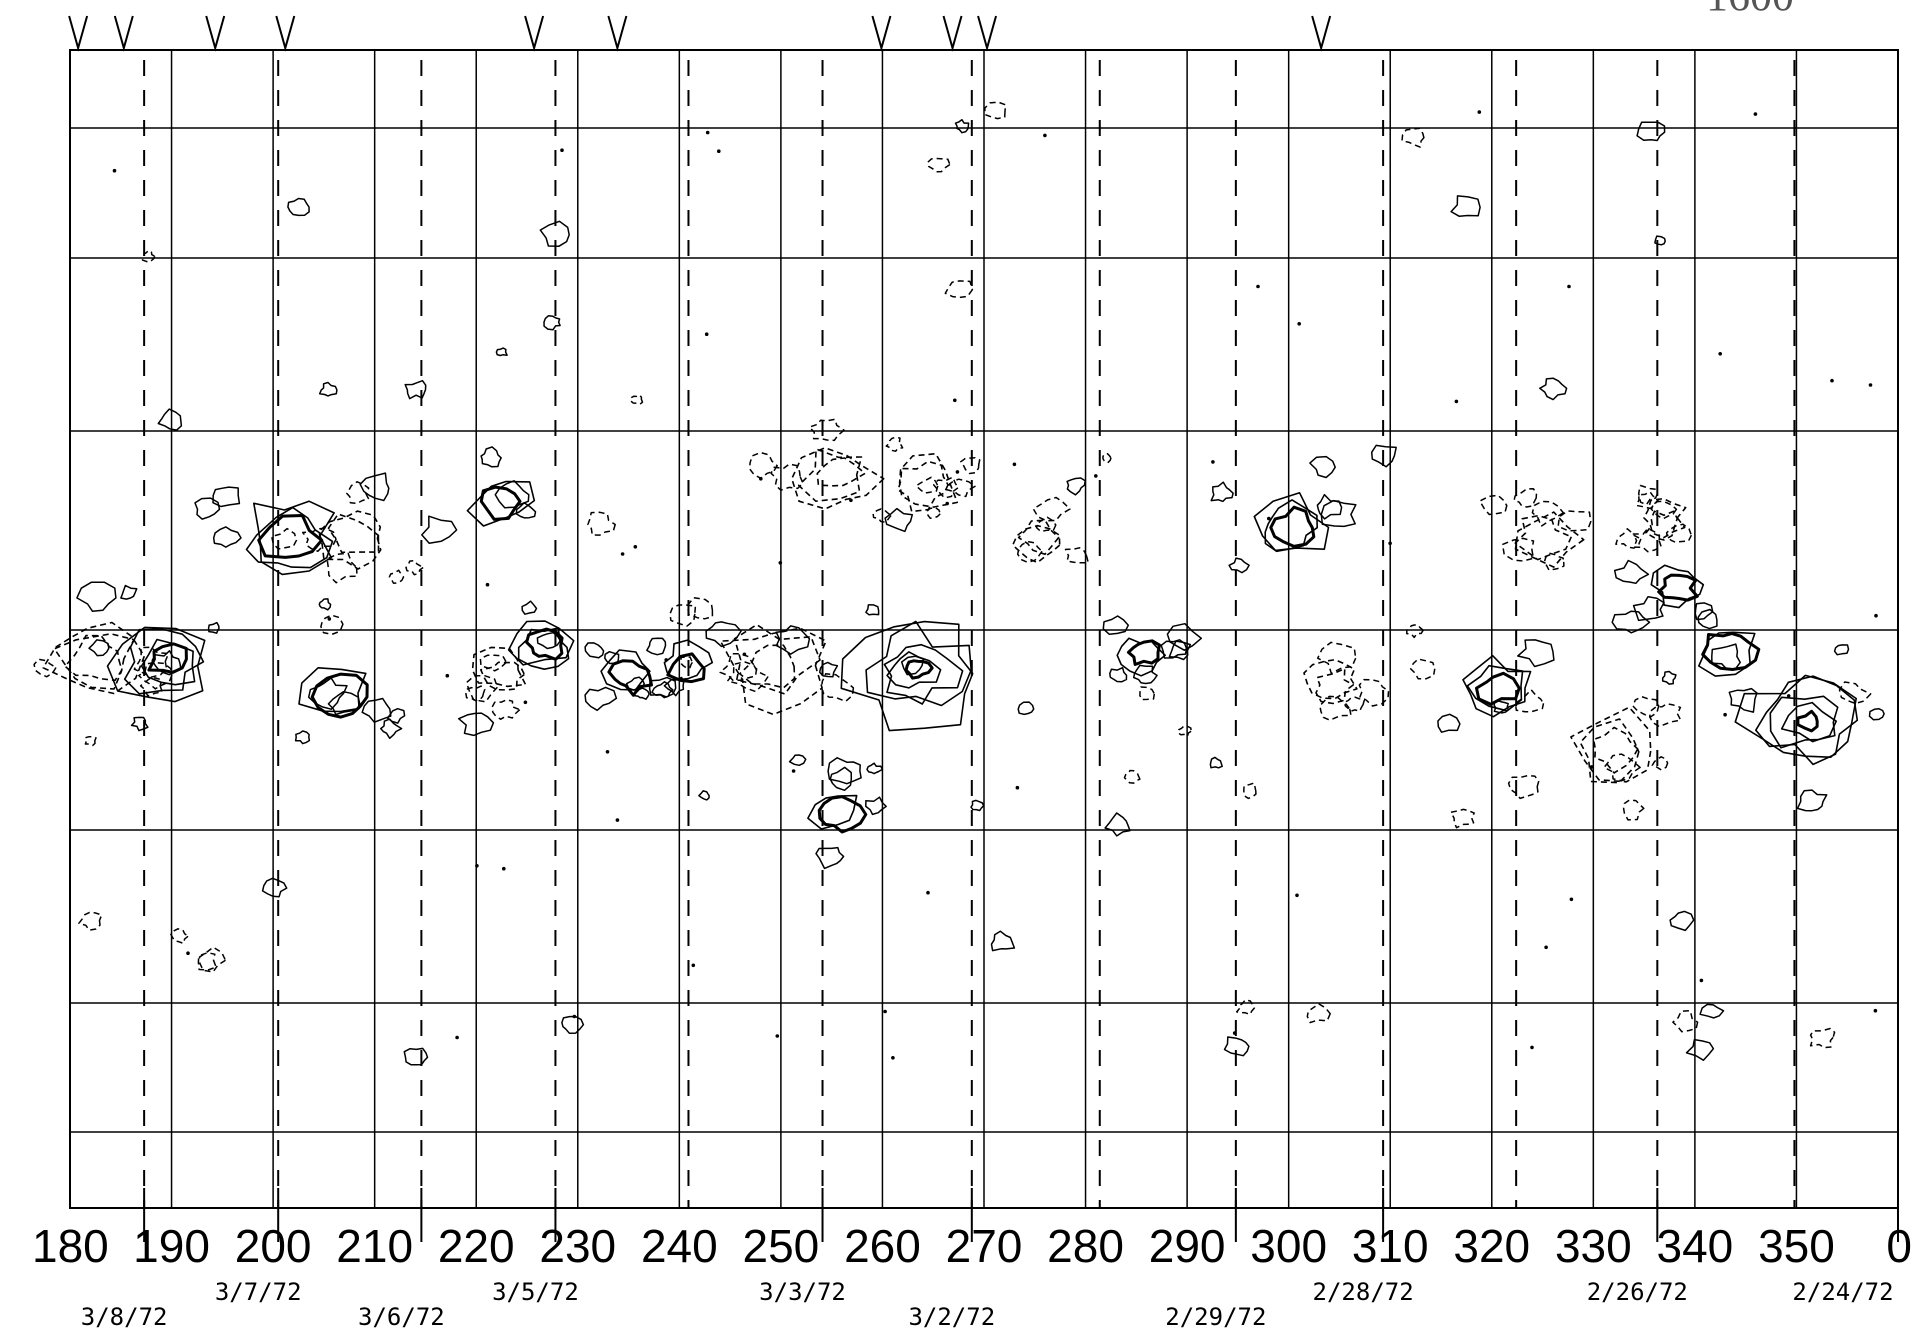  What do you see at coordinates (1637, 1292) in the screenshot?
I see `date-label: 2/26/72` at bounding box center [1637, 1292].